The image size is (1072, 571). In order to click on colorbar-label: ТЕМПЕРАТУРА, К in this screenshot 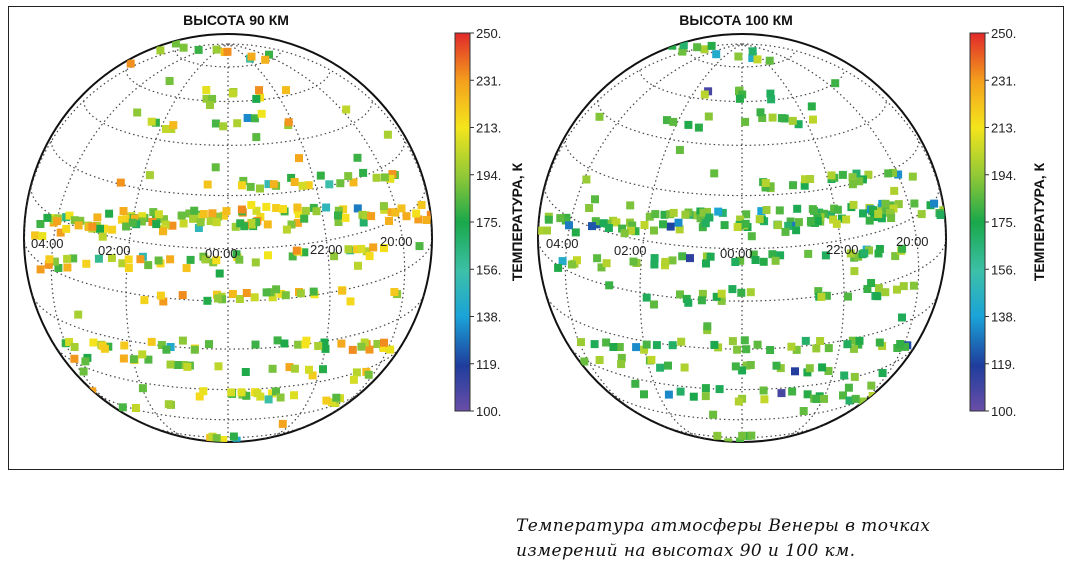, I will do `click(517, 221)`.